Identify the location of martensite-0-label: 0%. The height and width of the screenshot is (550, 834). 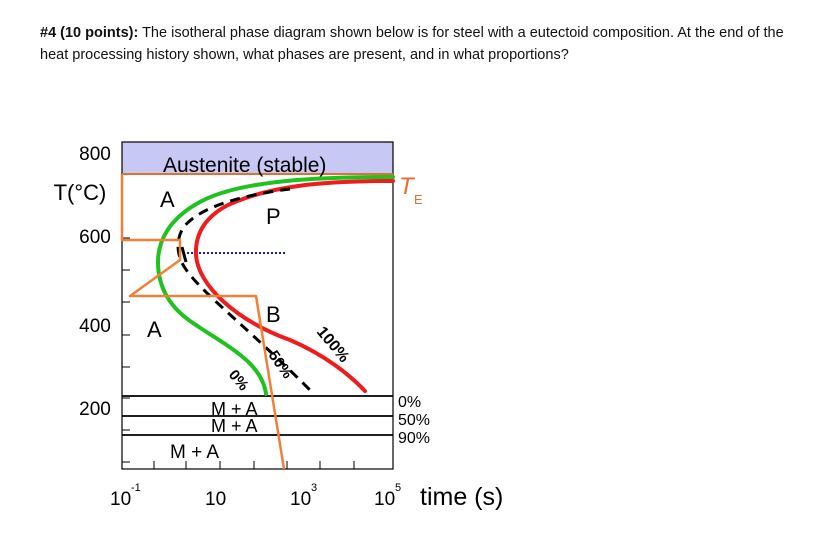
(409, 402).